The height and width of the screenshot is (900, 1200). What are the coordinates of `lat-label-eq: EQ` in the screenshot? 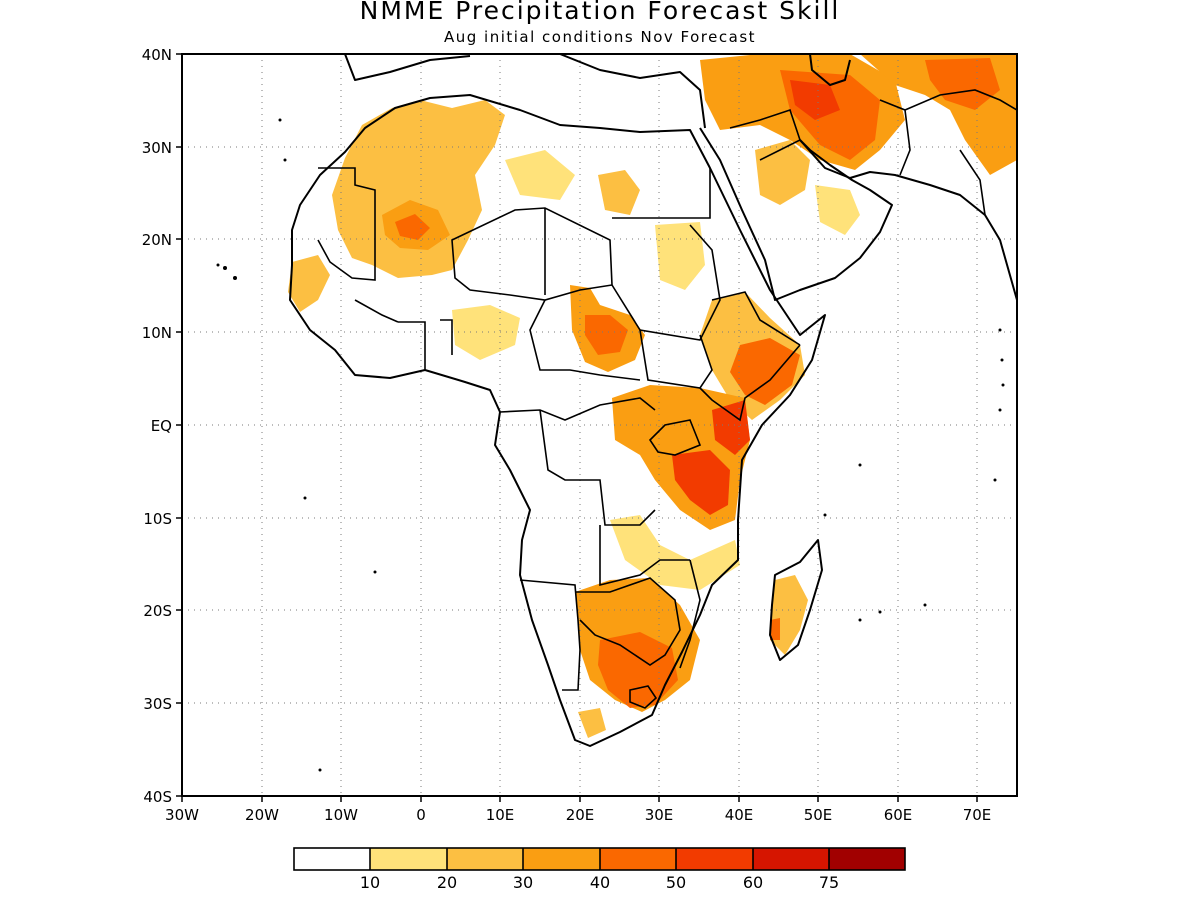 It's located at (161, 426).